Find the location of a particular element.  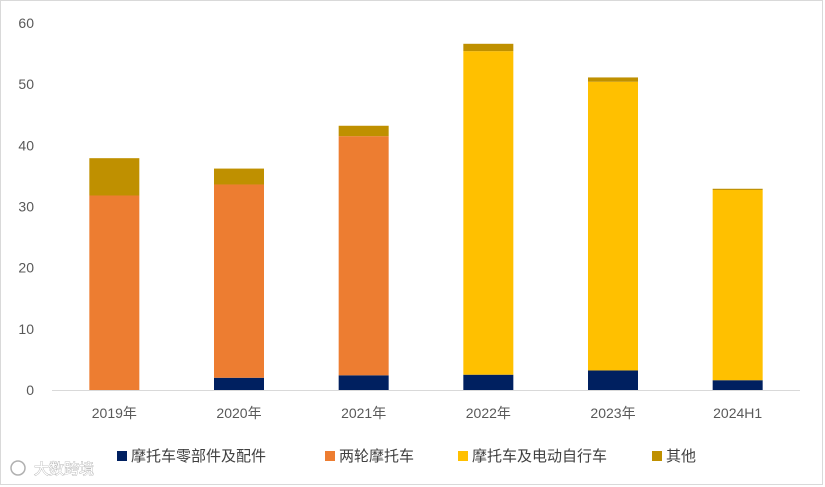

y-tick-label: 40 is located at coordinates (26, 145).